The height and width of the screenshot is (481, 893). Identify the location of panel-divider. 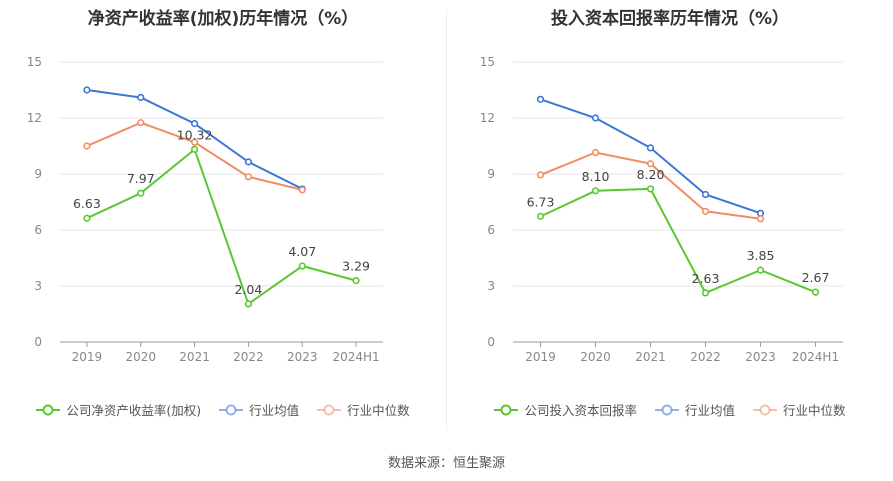
(446, 220).